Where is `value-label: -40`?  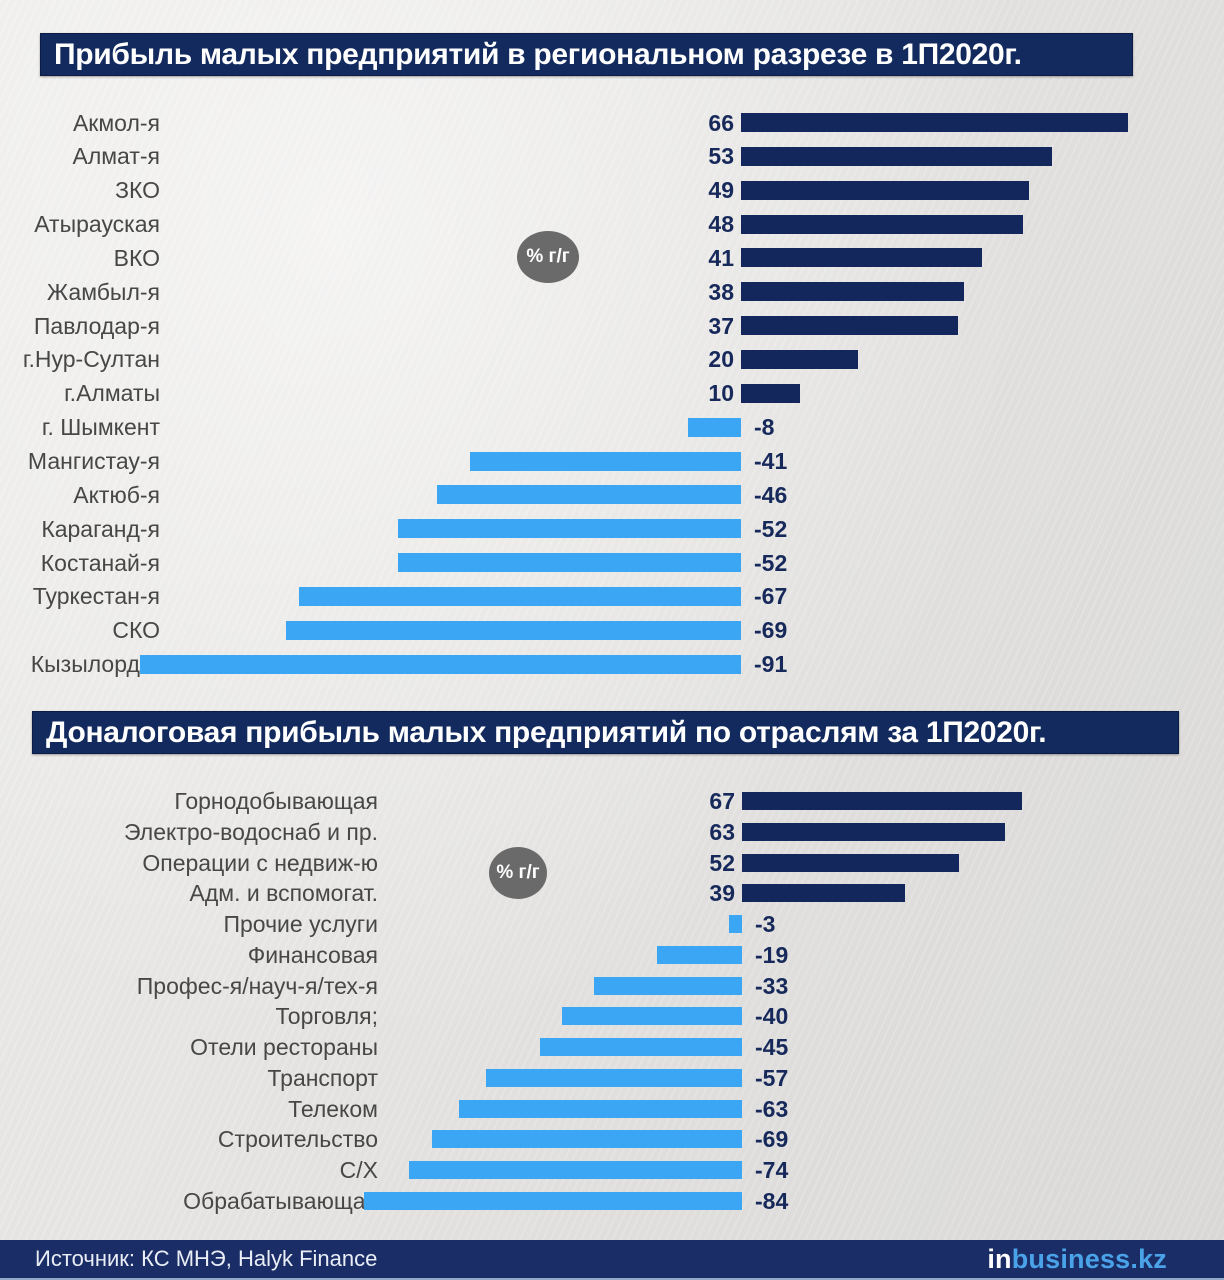
value-label: -40 is located at coordinates (772, 1016).